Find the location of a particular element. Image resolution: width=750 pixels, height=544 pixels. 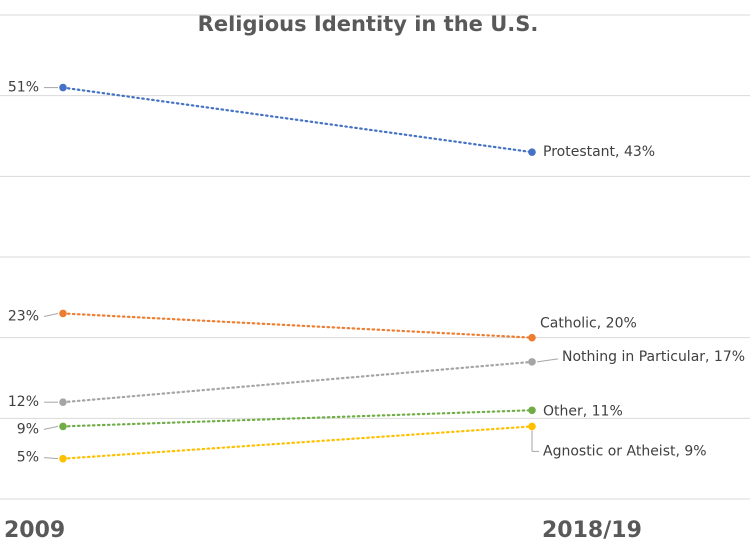

label-end-2: Nothing in Particular, 17% is located at coordinates (653, 357).